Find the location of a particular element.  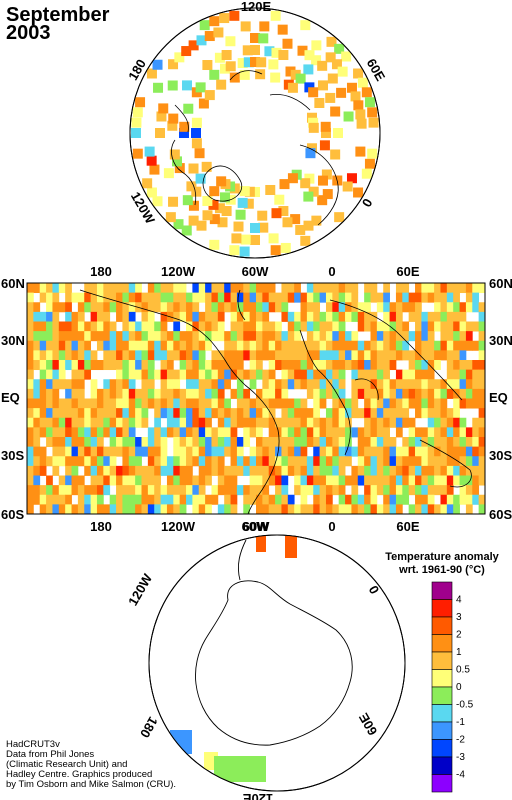

title-year: 2003 is located at coordinates (28, 33).